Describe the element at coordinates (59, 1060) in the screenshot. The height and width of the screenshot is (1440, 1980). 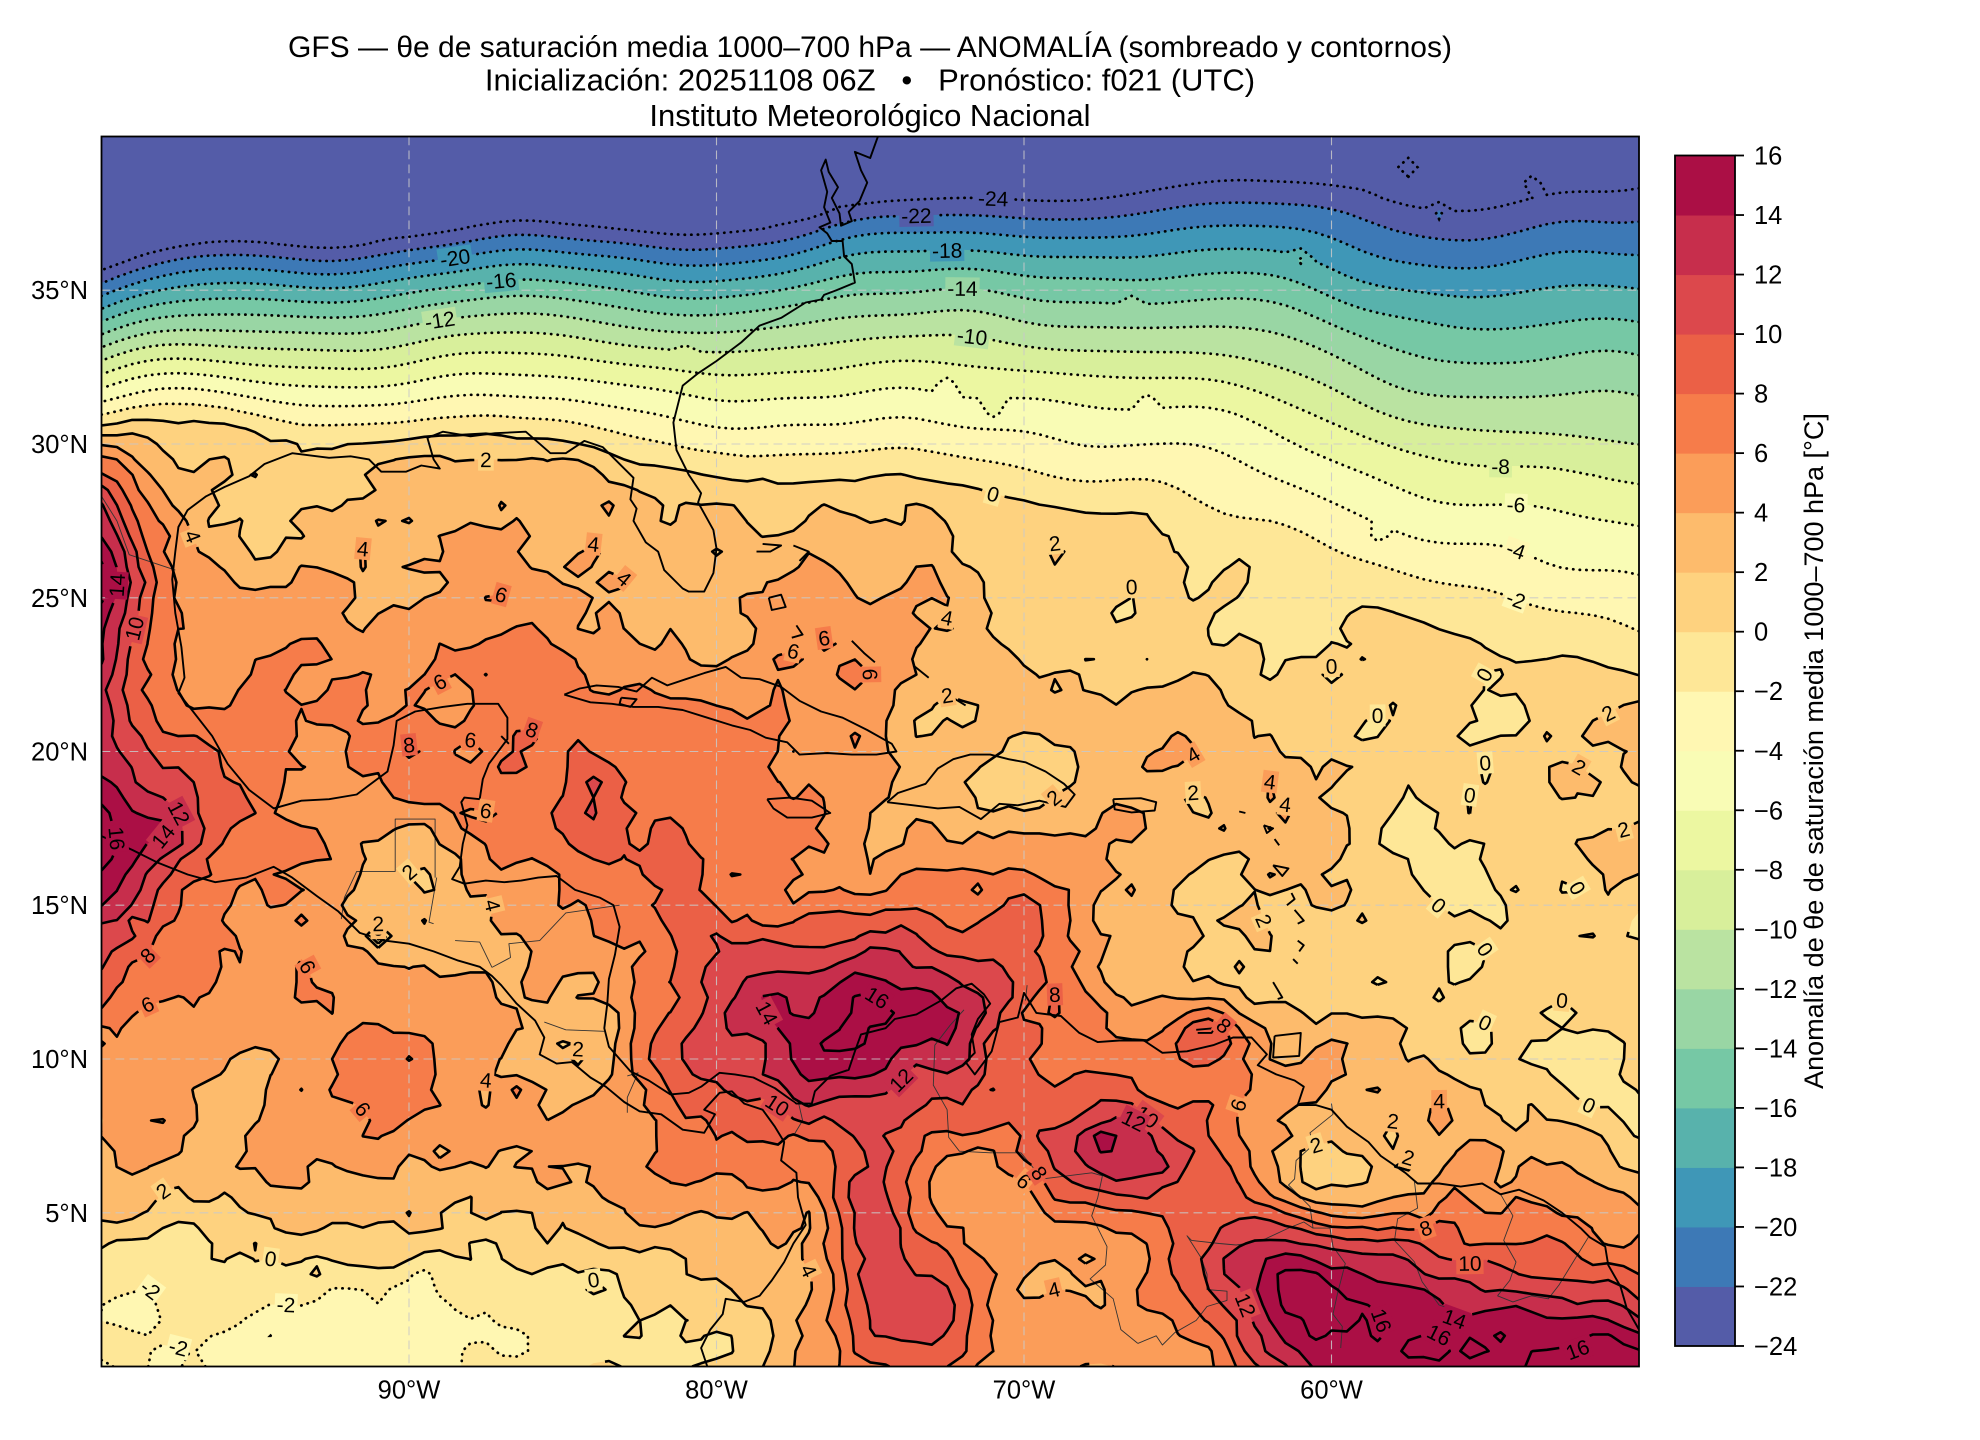
I see `svg-text: 10°N` at that location.